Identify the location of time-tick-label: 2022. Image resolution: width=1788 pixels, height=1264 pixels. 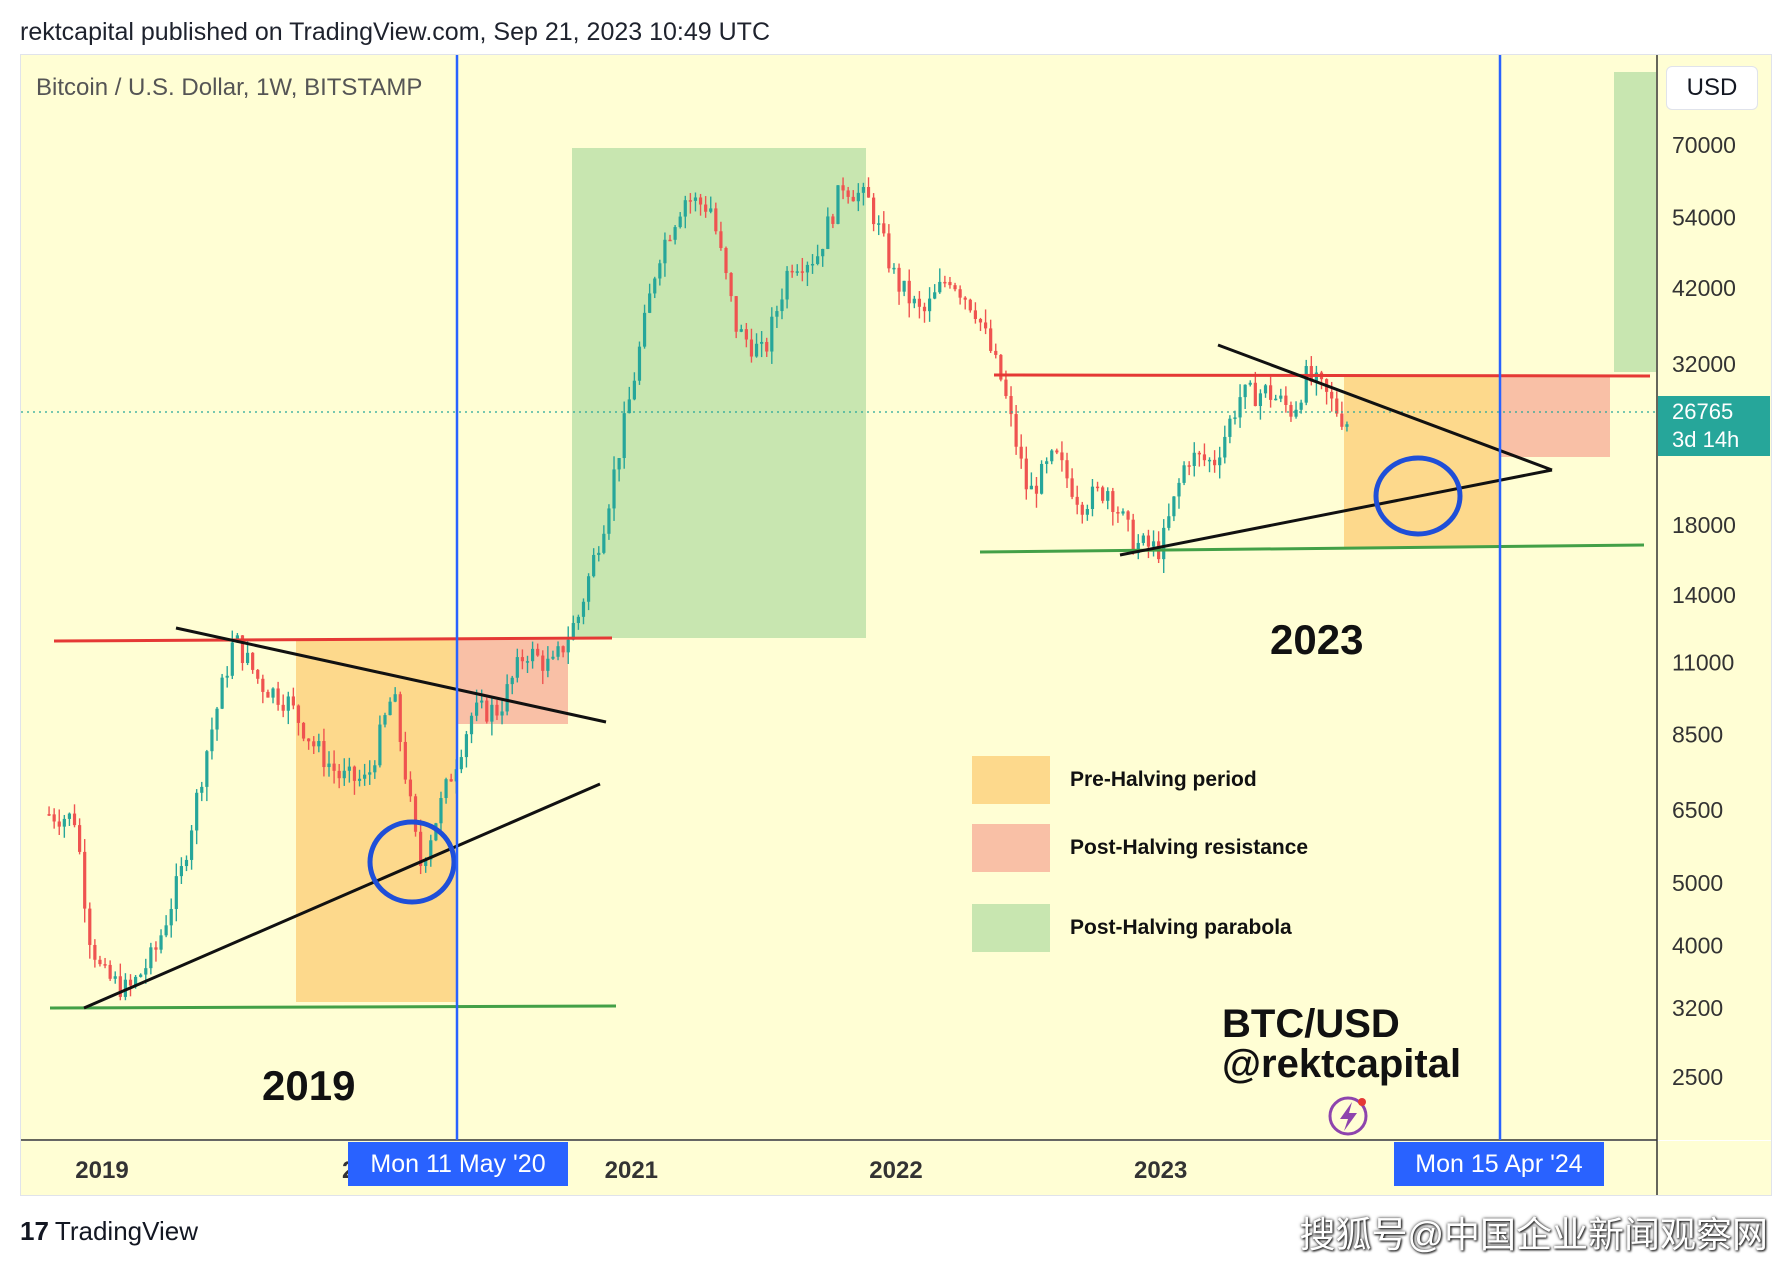
(895, 1170).